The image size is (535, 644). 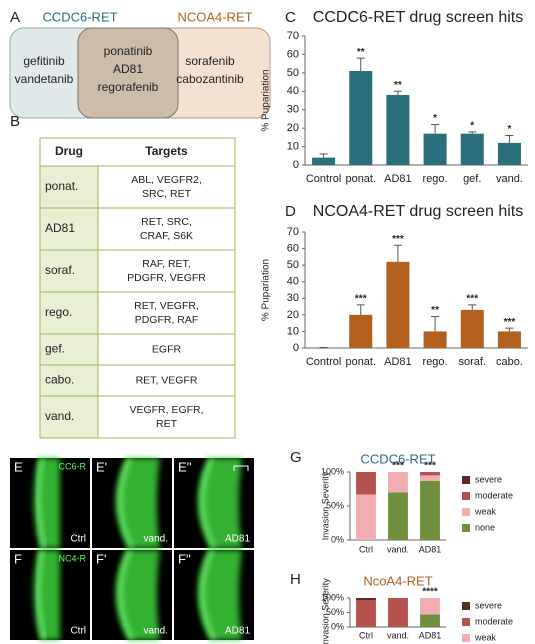 I want to click on drug-name: AD81, so click(x=128, y=69).